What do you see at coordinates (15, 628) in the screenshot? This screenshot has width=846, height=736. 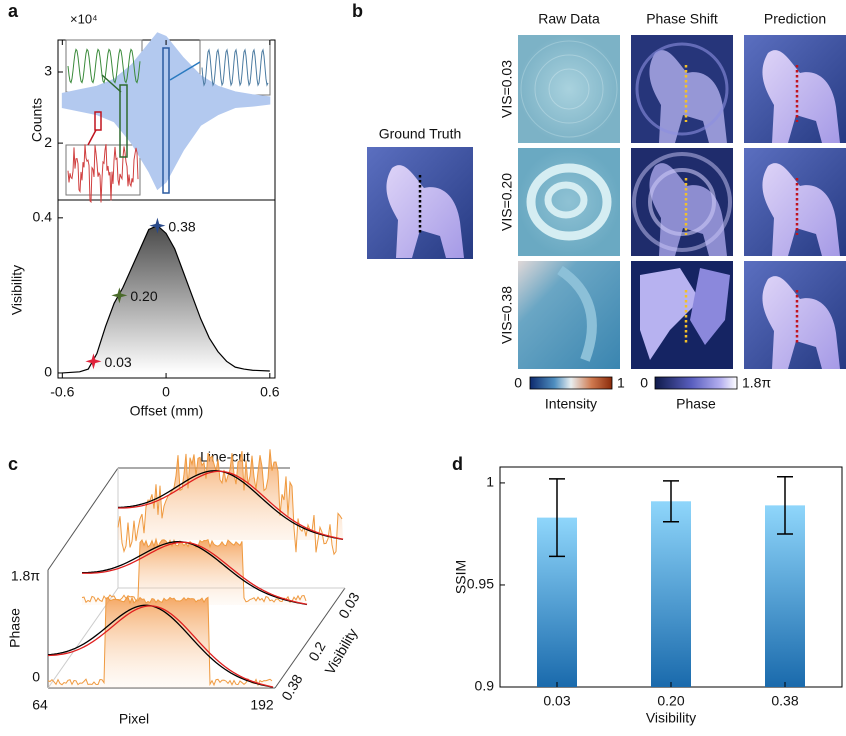 I see `z-axis-label: Phase` at bounding box center [15, 628].